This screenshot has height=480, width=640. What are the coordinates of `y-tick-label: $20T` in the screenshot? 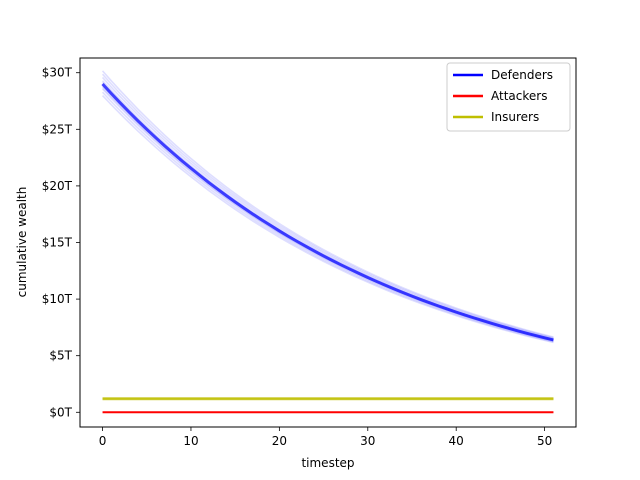 It's located at (57, 186).